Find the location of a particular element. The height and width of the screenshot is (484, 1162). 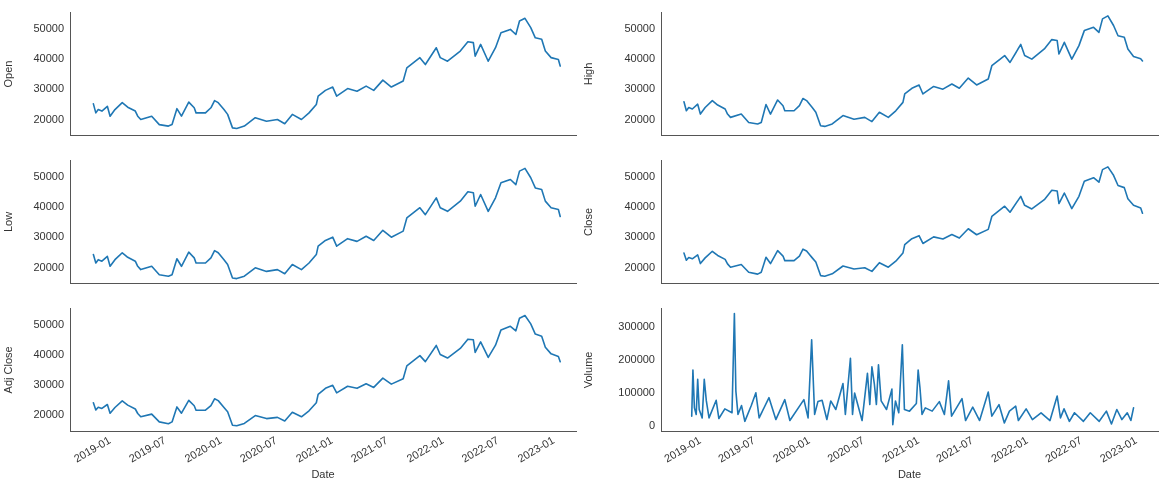

y-axis-title: Open is located at coordinates (7, 74).